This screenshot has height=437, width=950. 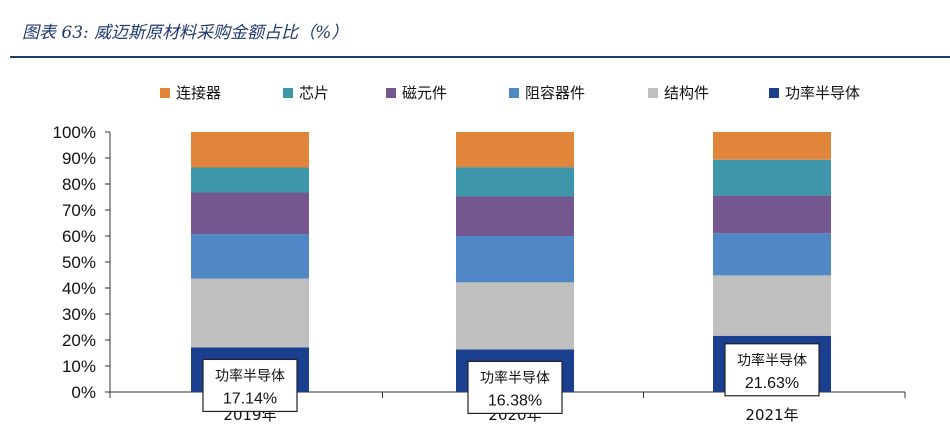 What do you see at coordinates (79, 314) in the screenshot?
I see `y-tick-label: 30%` at bounding box center [79, 314].